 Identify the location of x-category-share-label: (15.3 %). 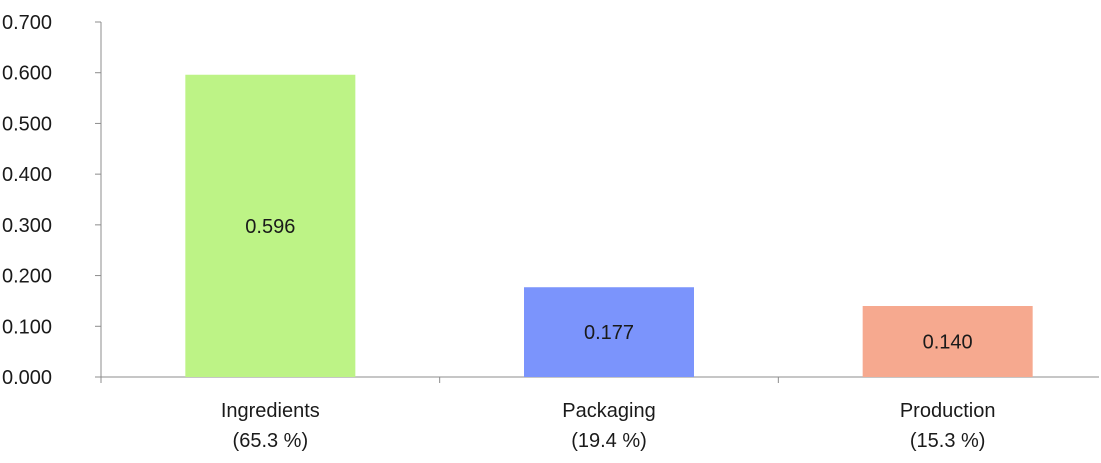
(948, 441).